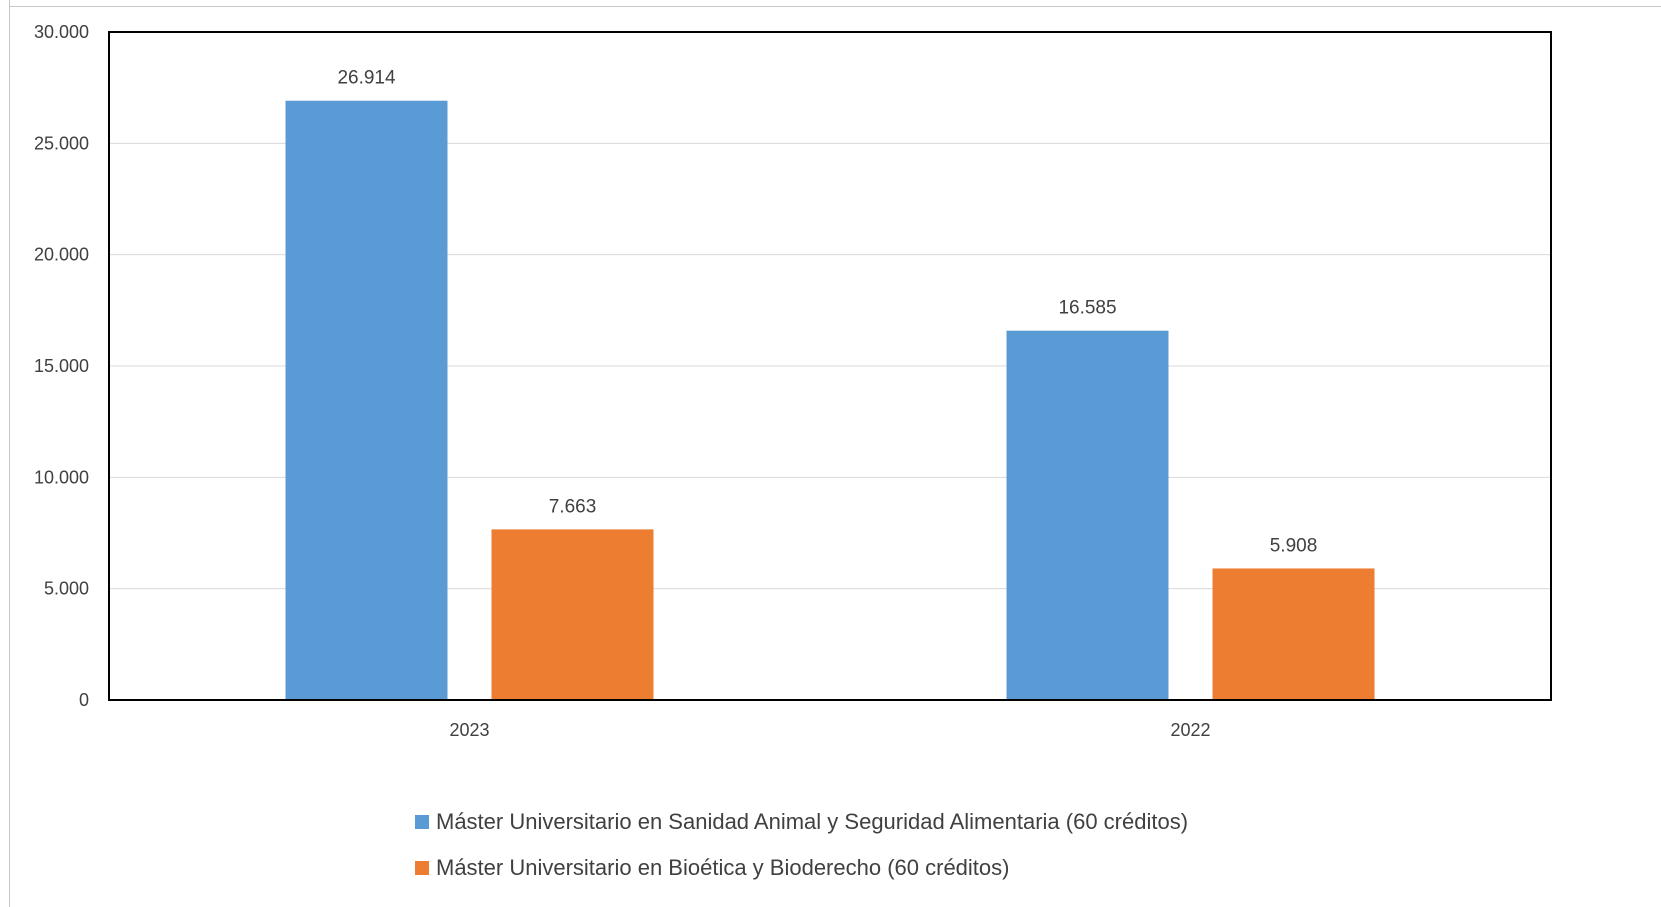  I want to click on y-tick-label: 20.000, so click(61, 255).